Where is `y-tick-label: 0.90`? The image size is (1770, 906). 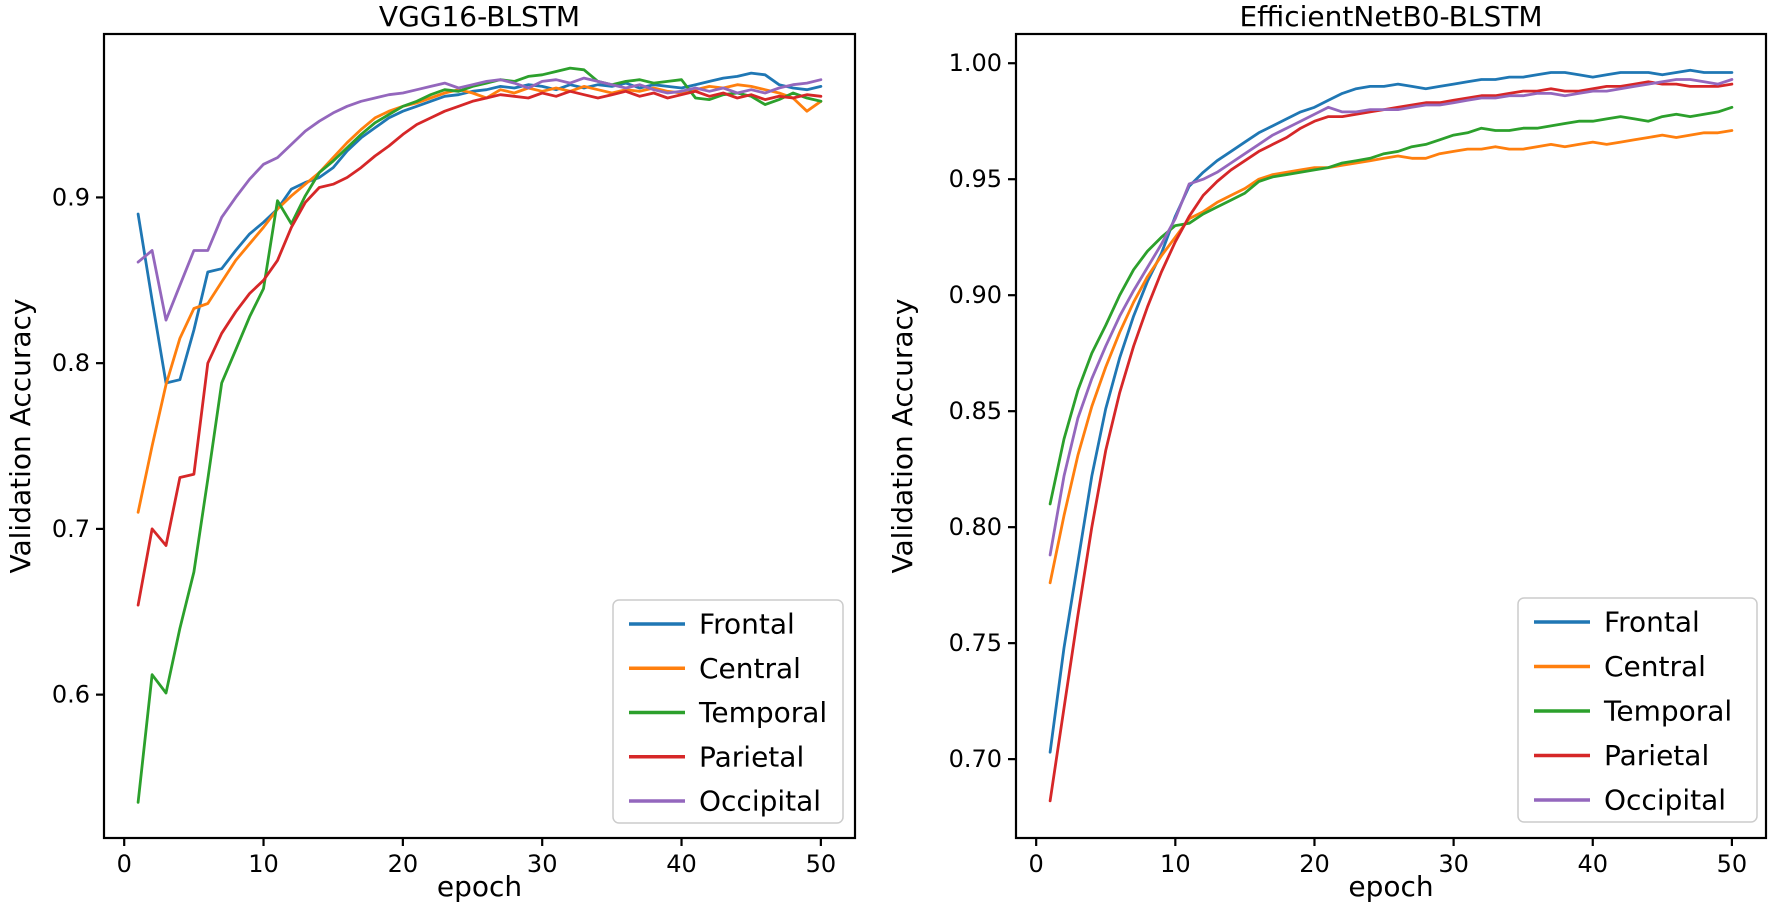 y-tick-label: 0.90 is located at coordinates (975, 295).